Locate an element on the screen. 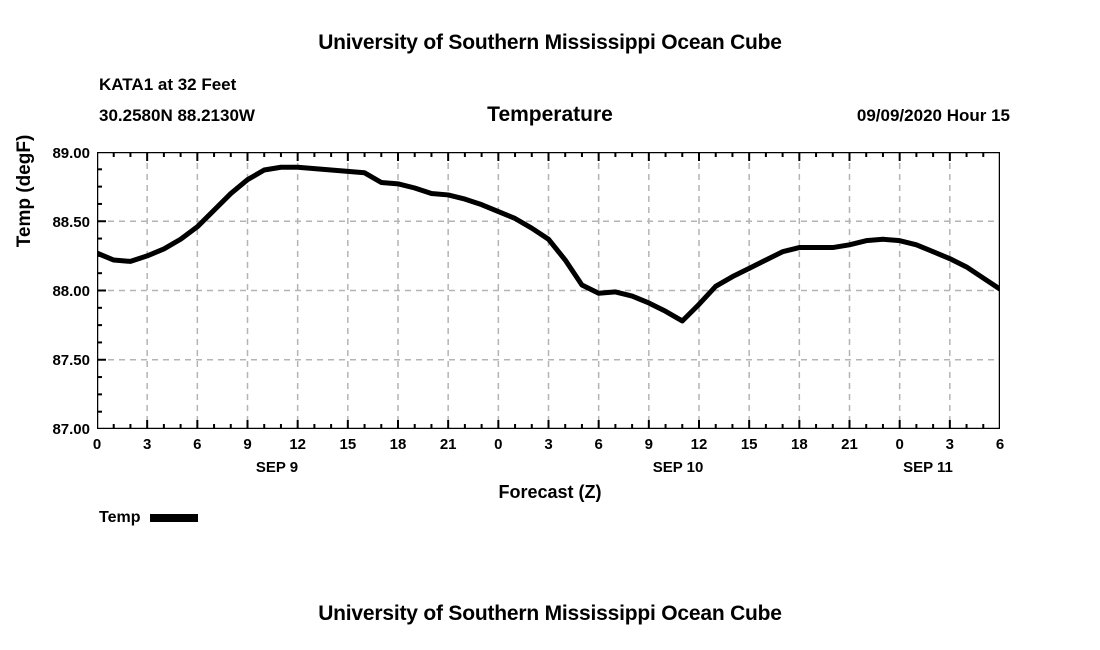 Image resolution: width=1100 pixels, height=650 pixels. y-tick-label: 89.00 is located at coordinates (71, 153).